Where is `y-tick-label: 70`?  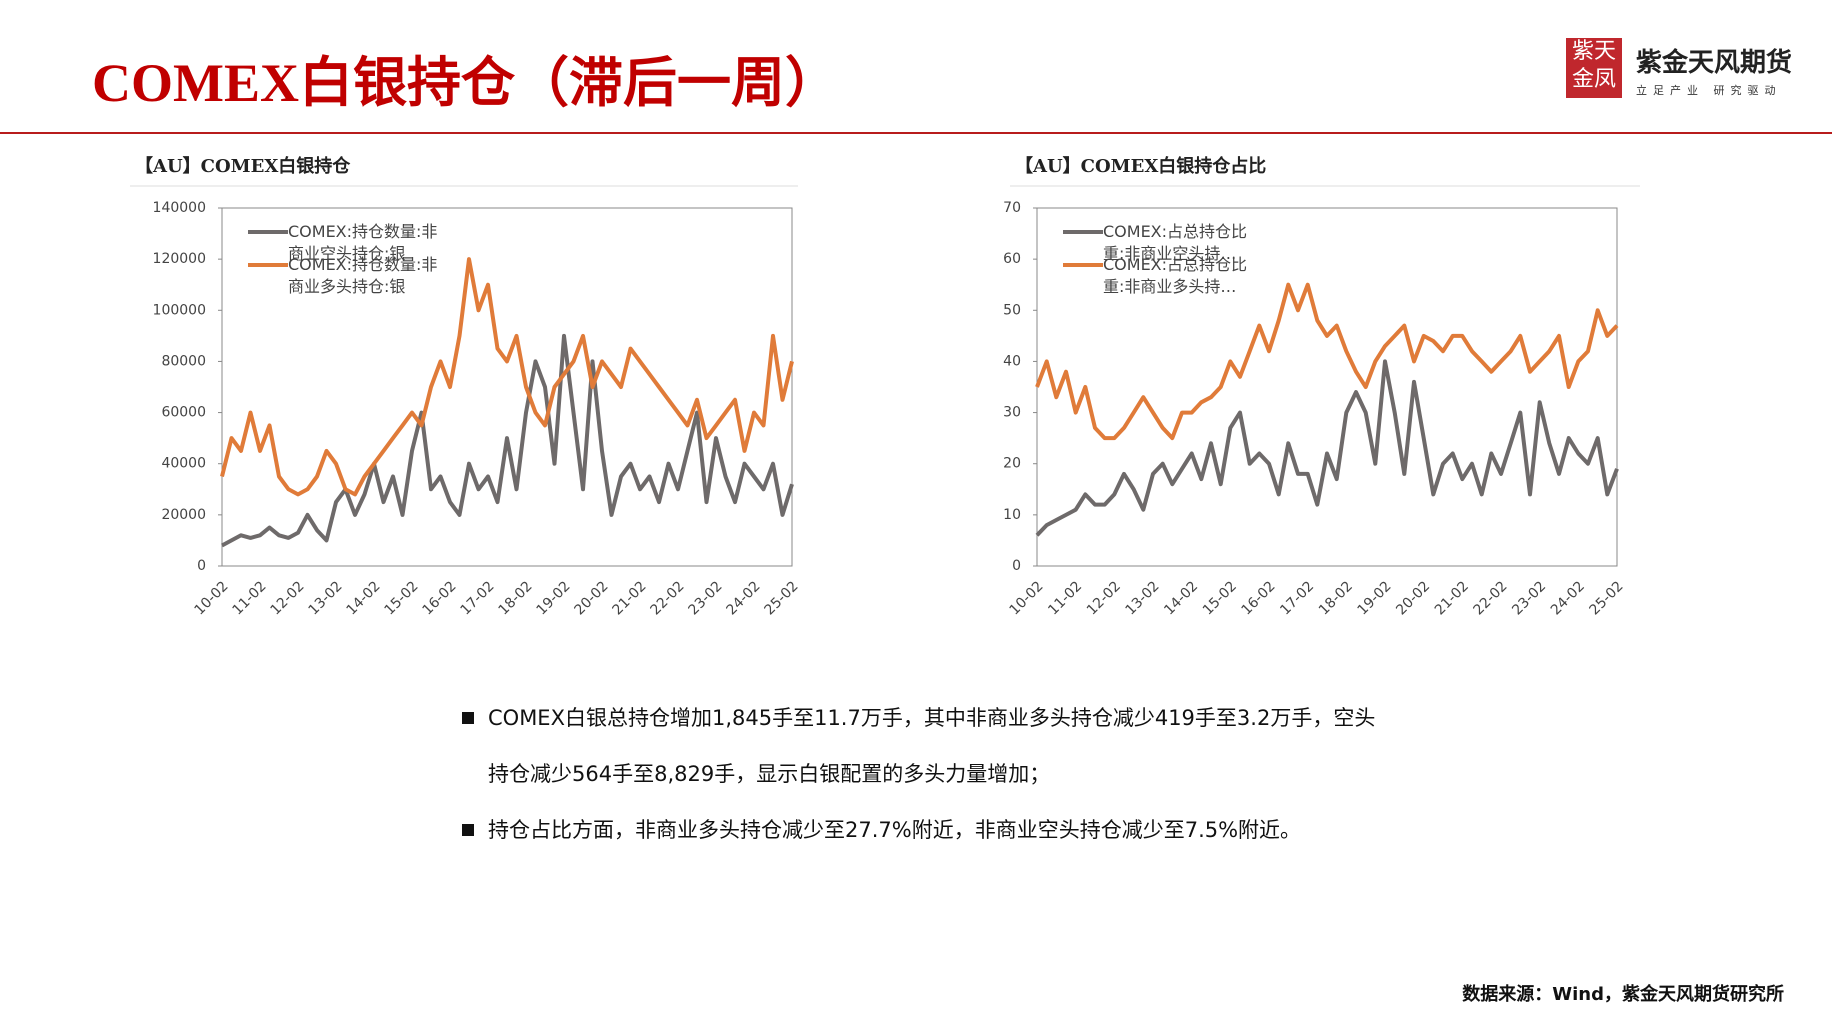 y-tick-label: 70 is located at coordinates (1012, 208).